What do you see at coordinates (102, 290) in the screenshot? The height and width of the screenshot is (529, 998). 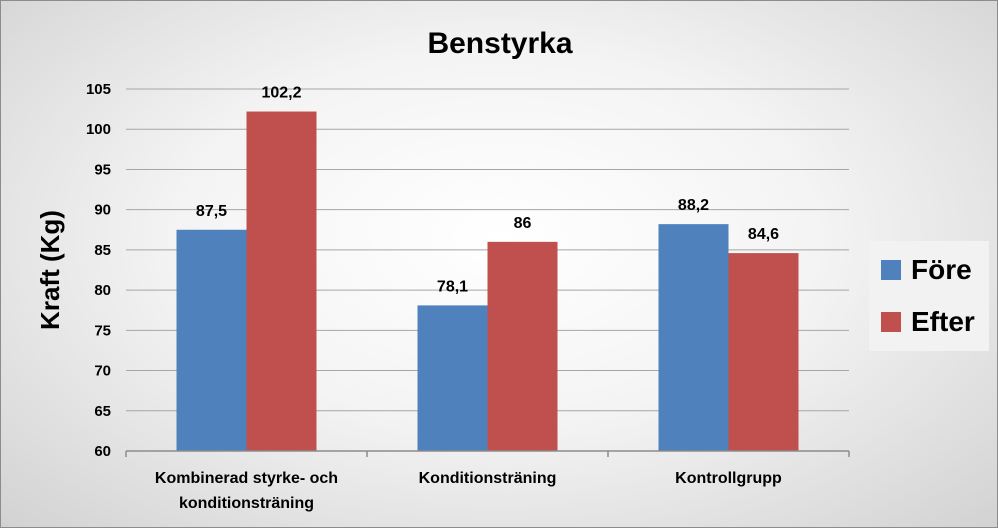 I see `y-tick-label: 80` at bounding box center [102, 290].